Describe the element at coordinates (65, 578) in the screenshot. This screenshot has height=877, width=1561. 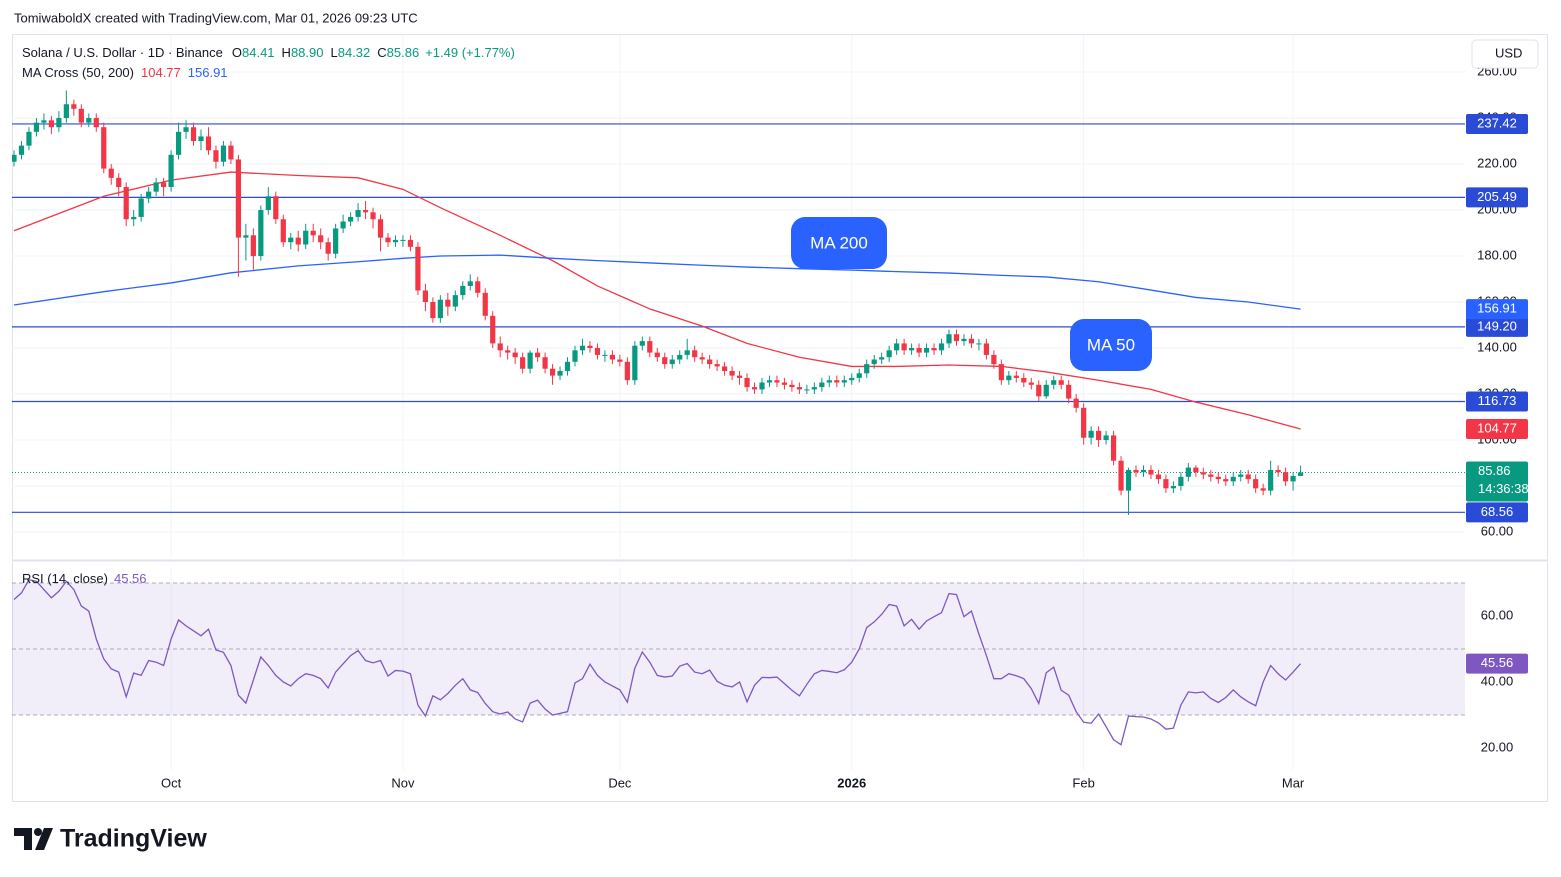
I see `rsi-title: RSI (14, close)` at that location.